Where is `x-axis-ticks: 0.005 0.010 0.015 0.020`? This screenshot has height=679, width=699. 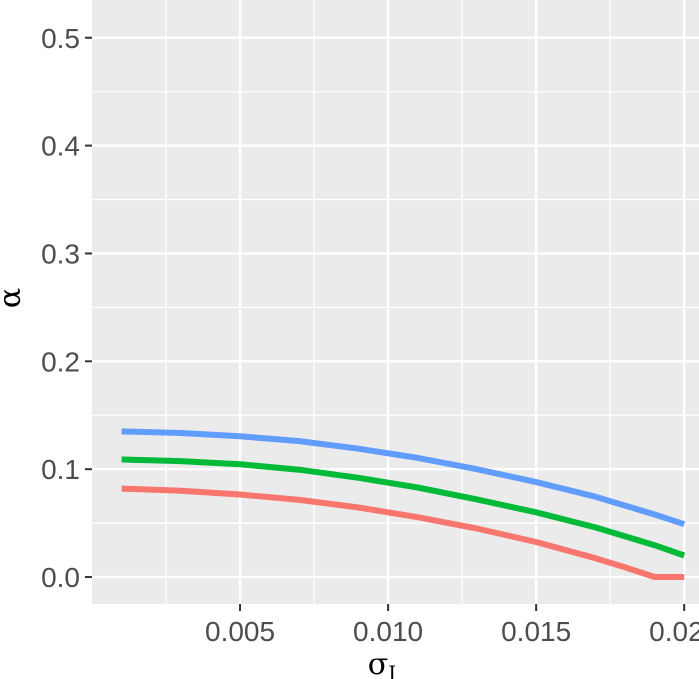 x-axis-ticks: 0.005 0.010 0.015 0.020 is located at coordinates (452, 625).